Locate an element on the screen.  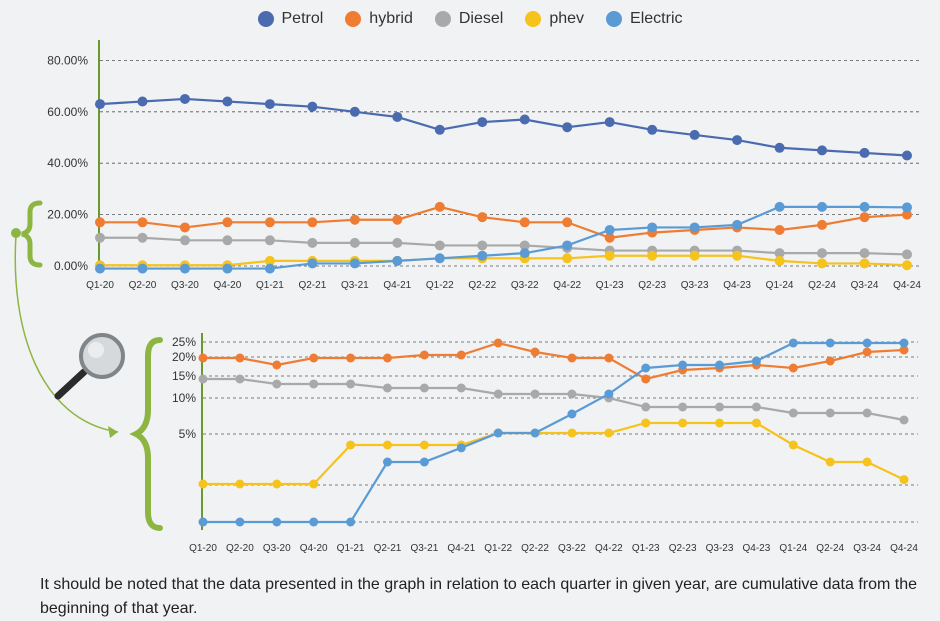
bracket-icon is located at coordinates (146, 434).